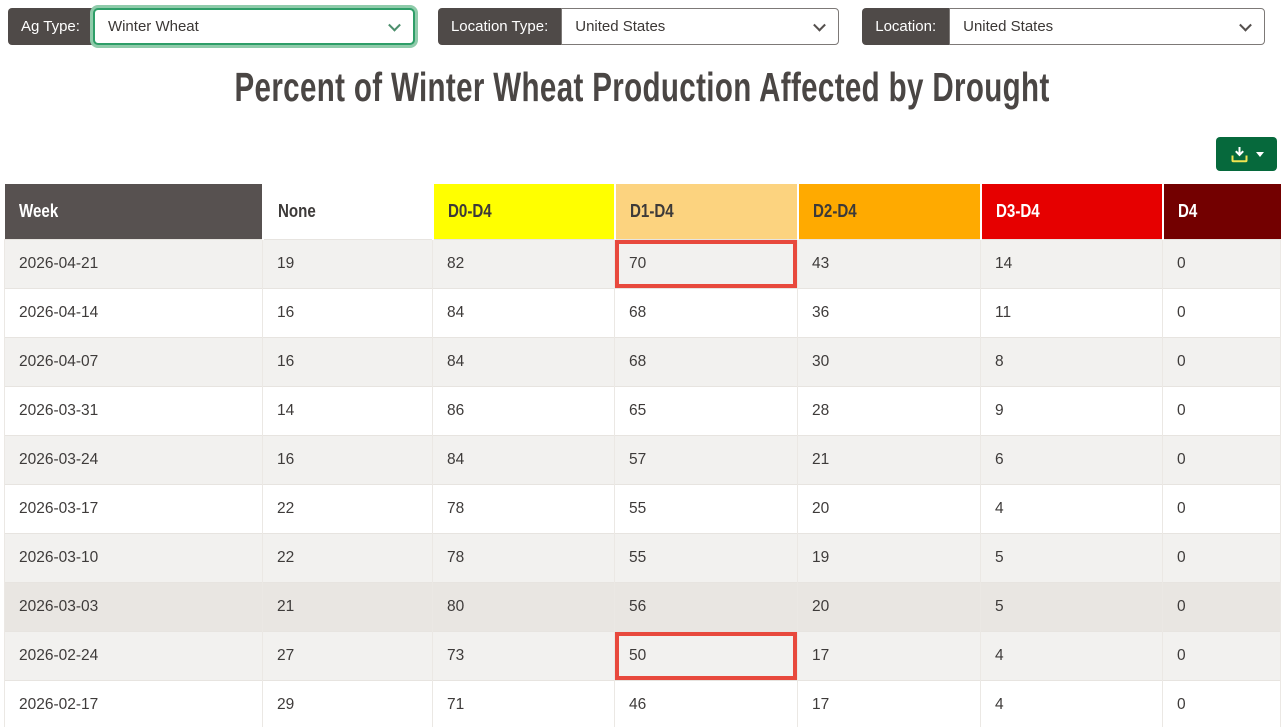 This screenshot has height=727, width=1284. I want to click on table-row: 2026-03-17 22 78 55 20 4 0, so click(642, 508).